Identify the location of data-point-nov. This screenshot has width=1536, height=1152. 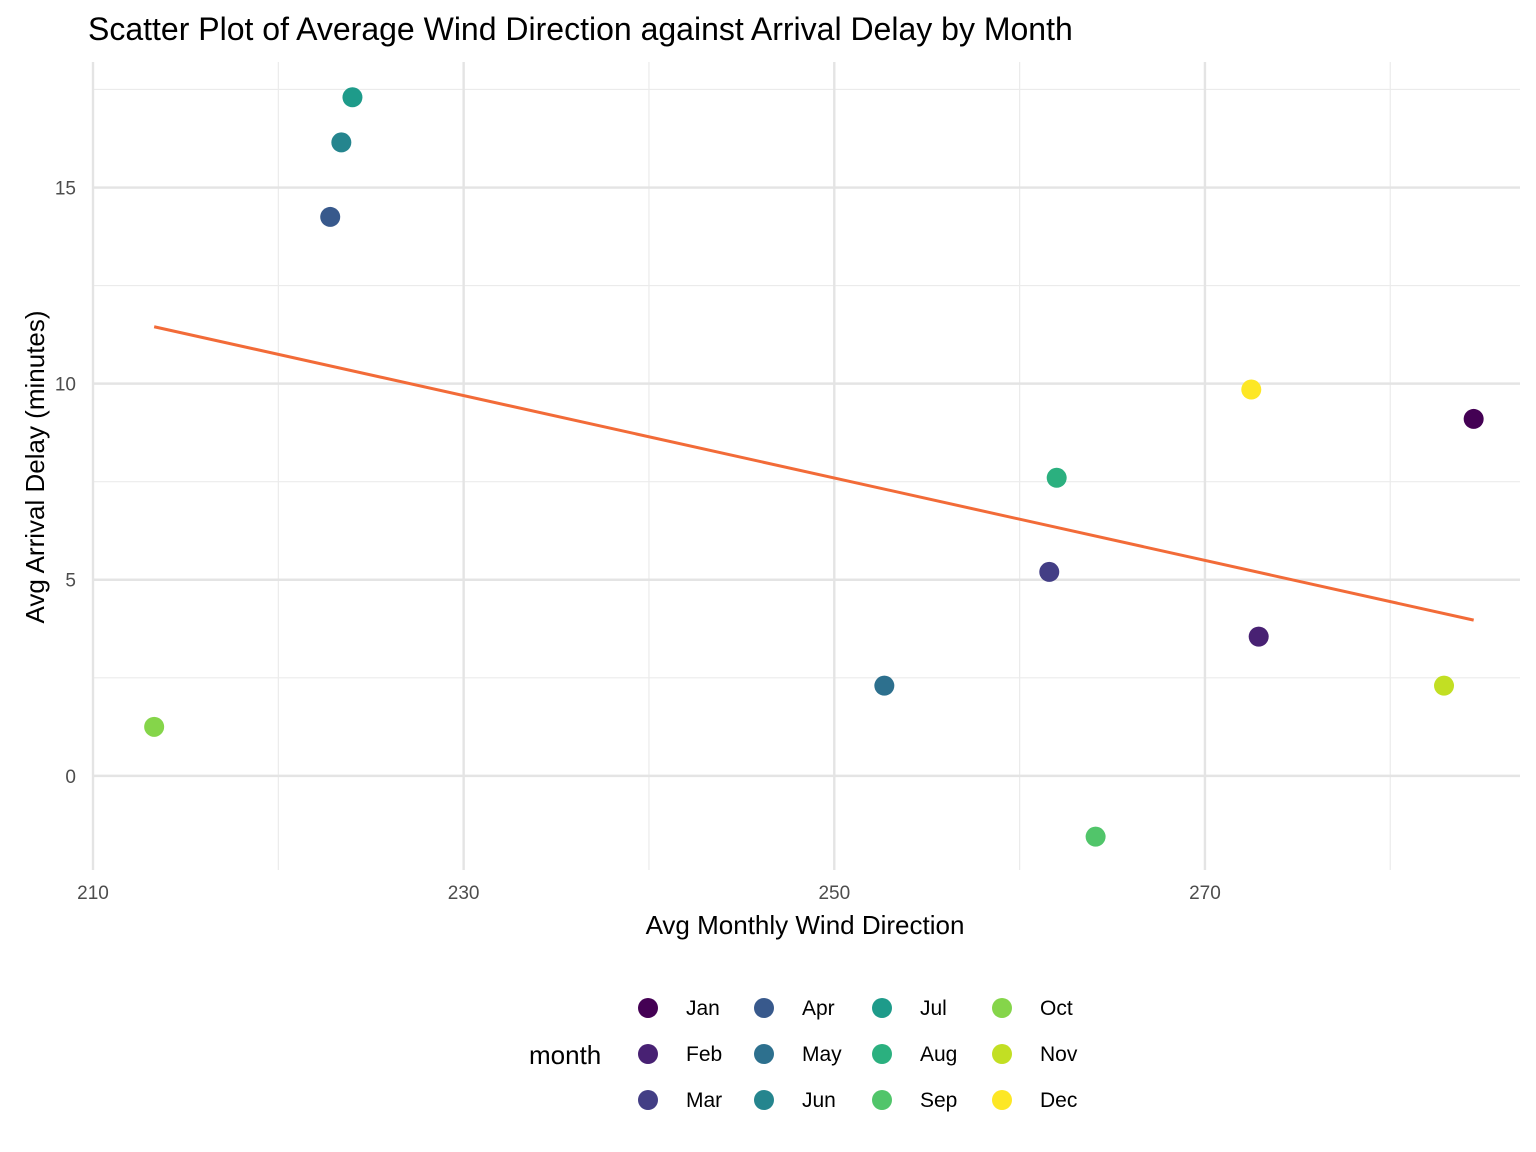
(1444, 685).